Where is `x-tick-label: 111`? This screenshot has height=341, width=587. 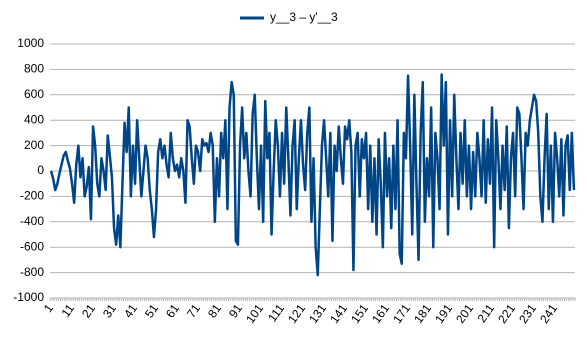
x-tick-label: 111 is located at coordinates (276, 312).